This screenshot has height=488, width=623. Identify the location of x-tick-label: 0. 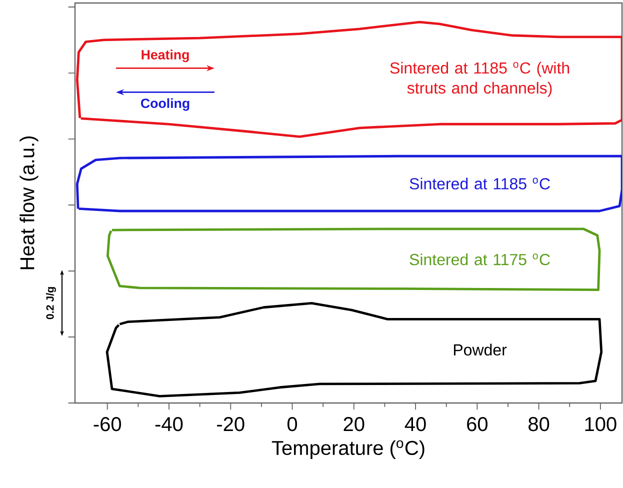
(292, 424).